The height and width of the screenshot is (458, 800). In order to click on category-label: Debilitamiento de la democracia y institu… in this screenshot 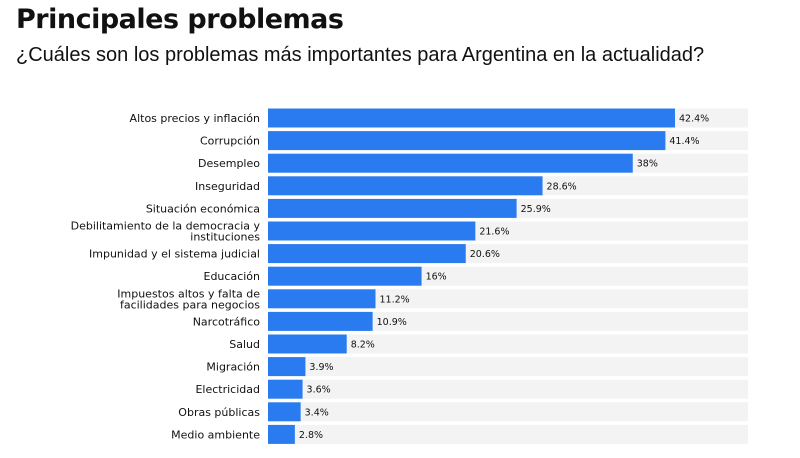, I will do `click(166, 232)`.